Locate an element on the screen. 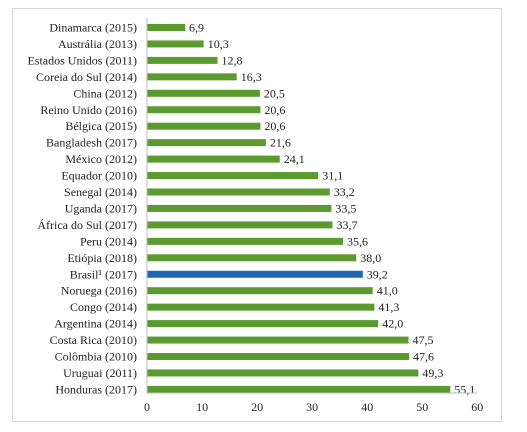 The width and height of the screenshot is (527, 432). category-label: Dinamarca (2015) is located at coordinates (93, 28).